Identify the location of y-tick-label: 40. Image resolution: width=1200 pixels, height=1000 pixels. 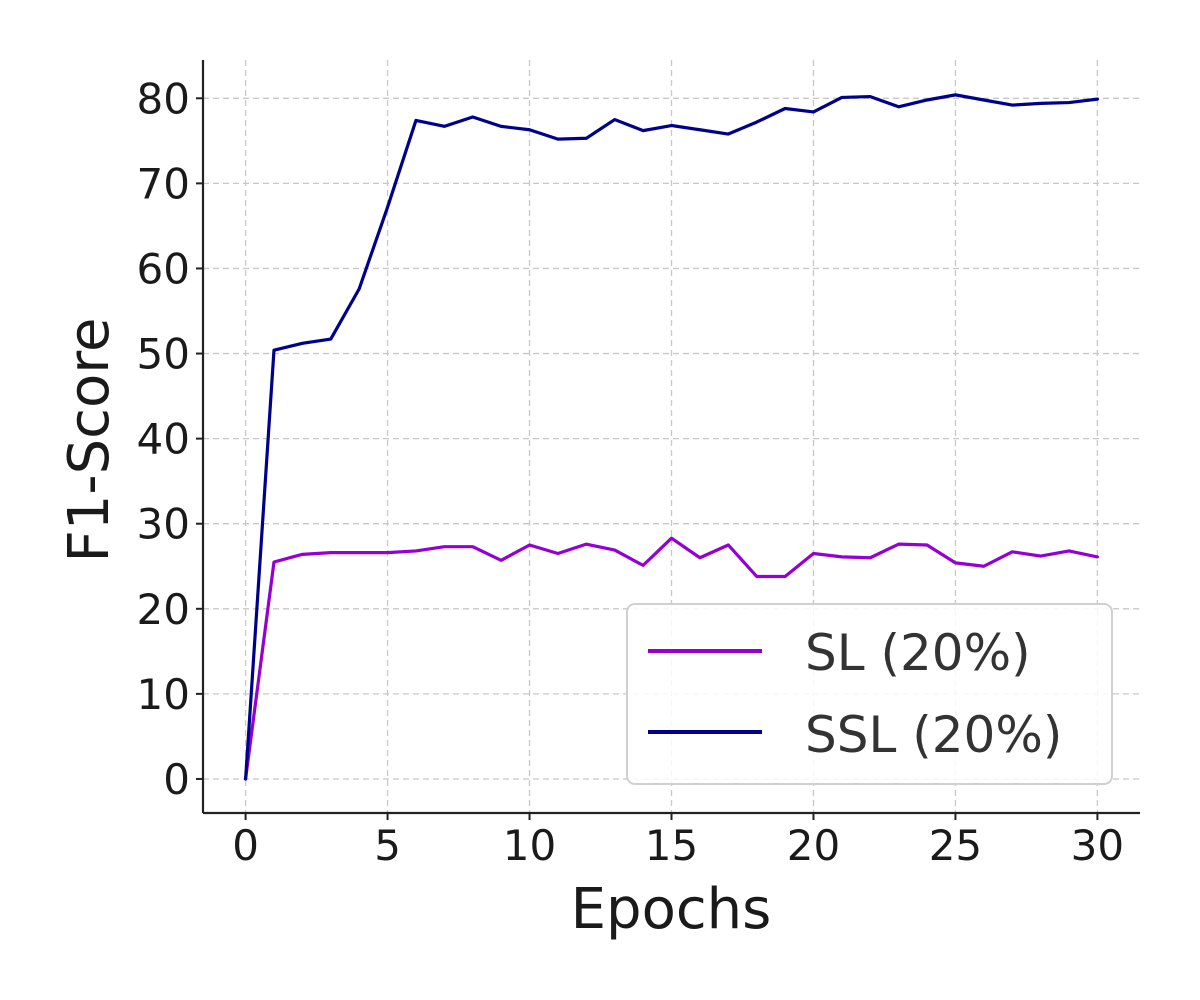
(163, 439).